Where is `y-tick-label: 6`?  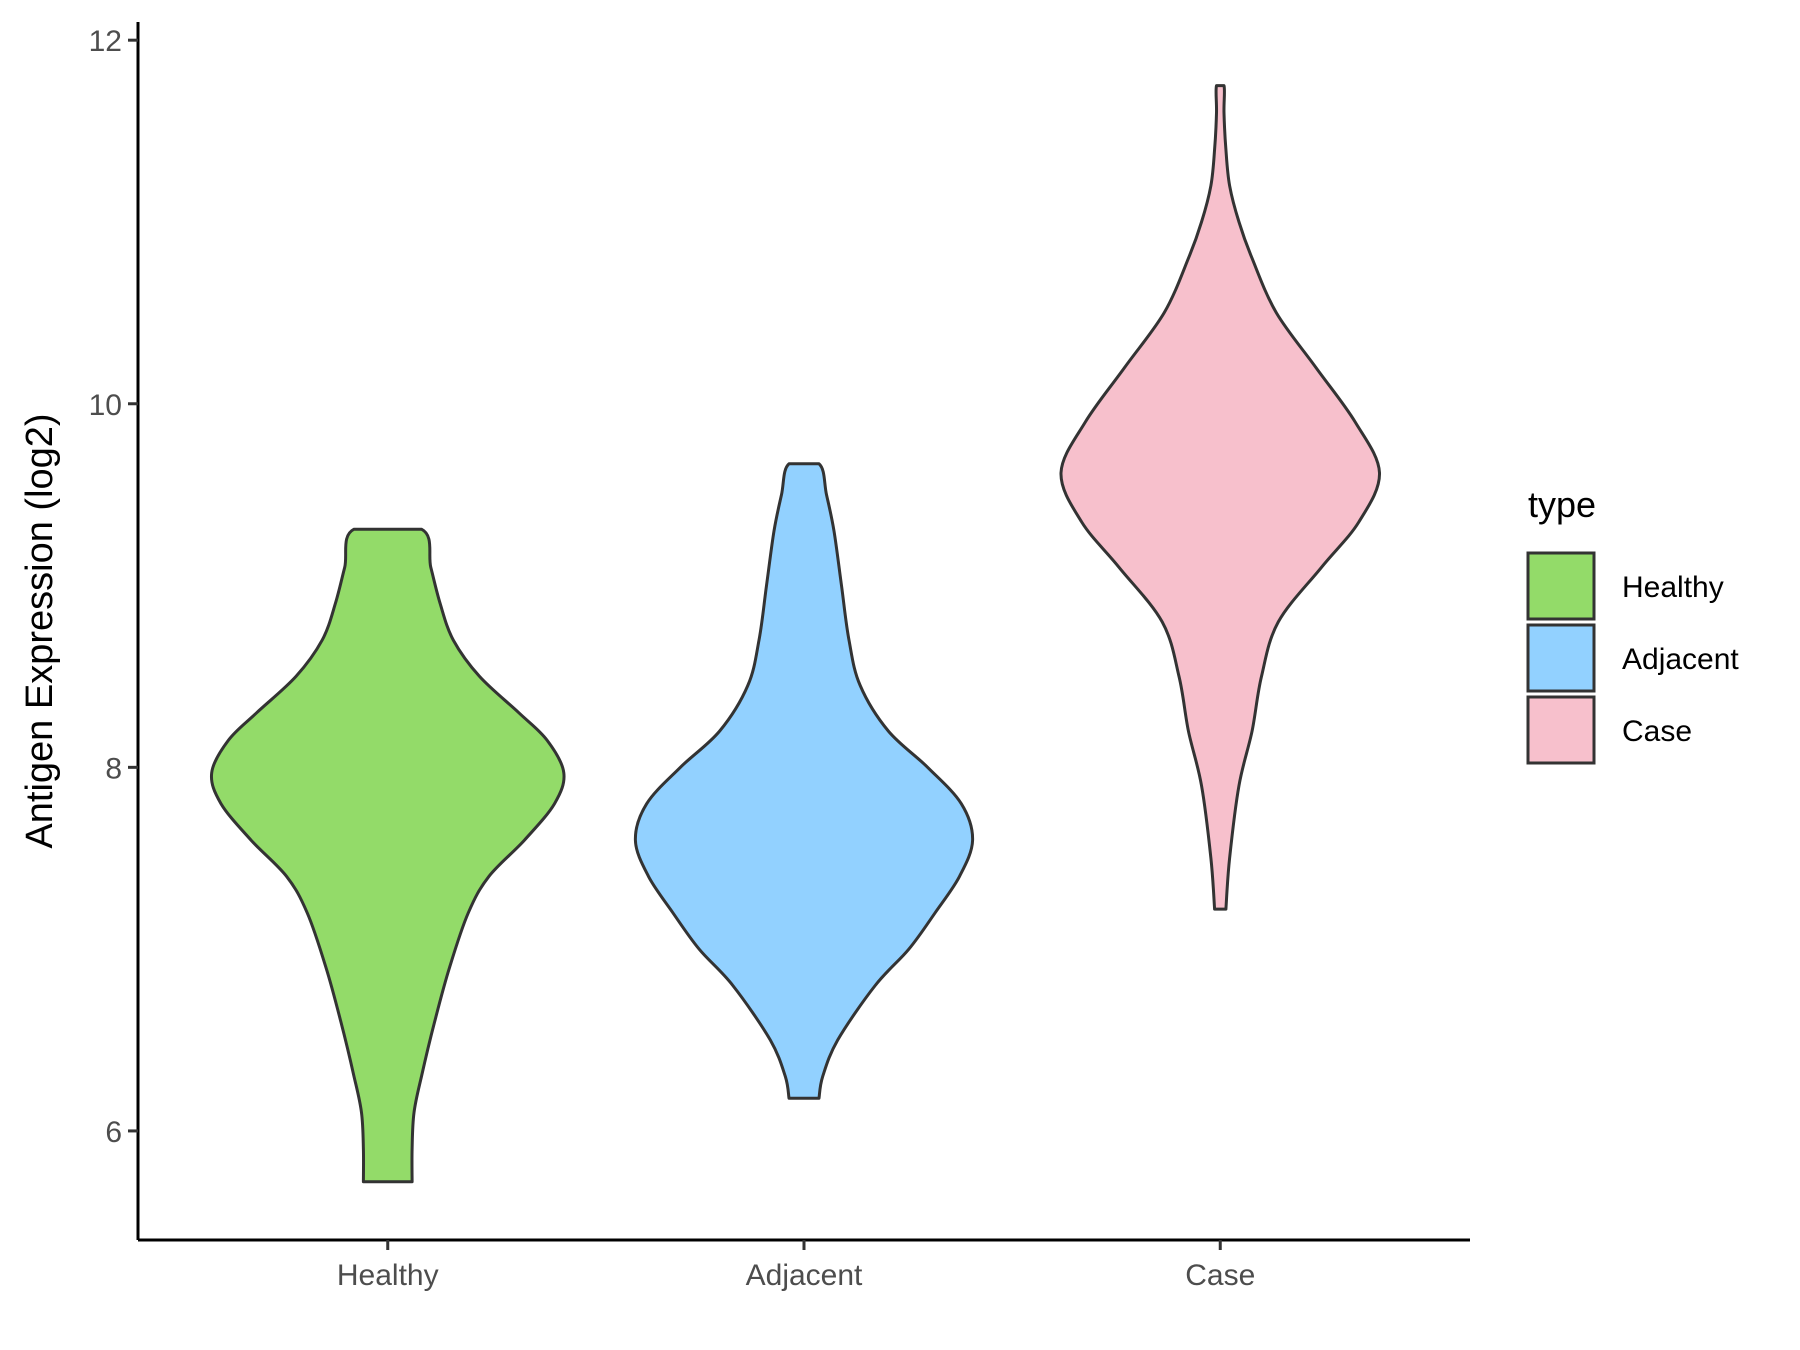
y-tick-label: 6 is located at coordinates (113, 1132).